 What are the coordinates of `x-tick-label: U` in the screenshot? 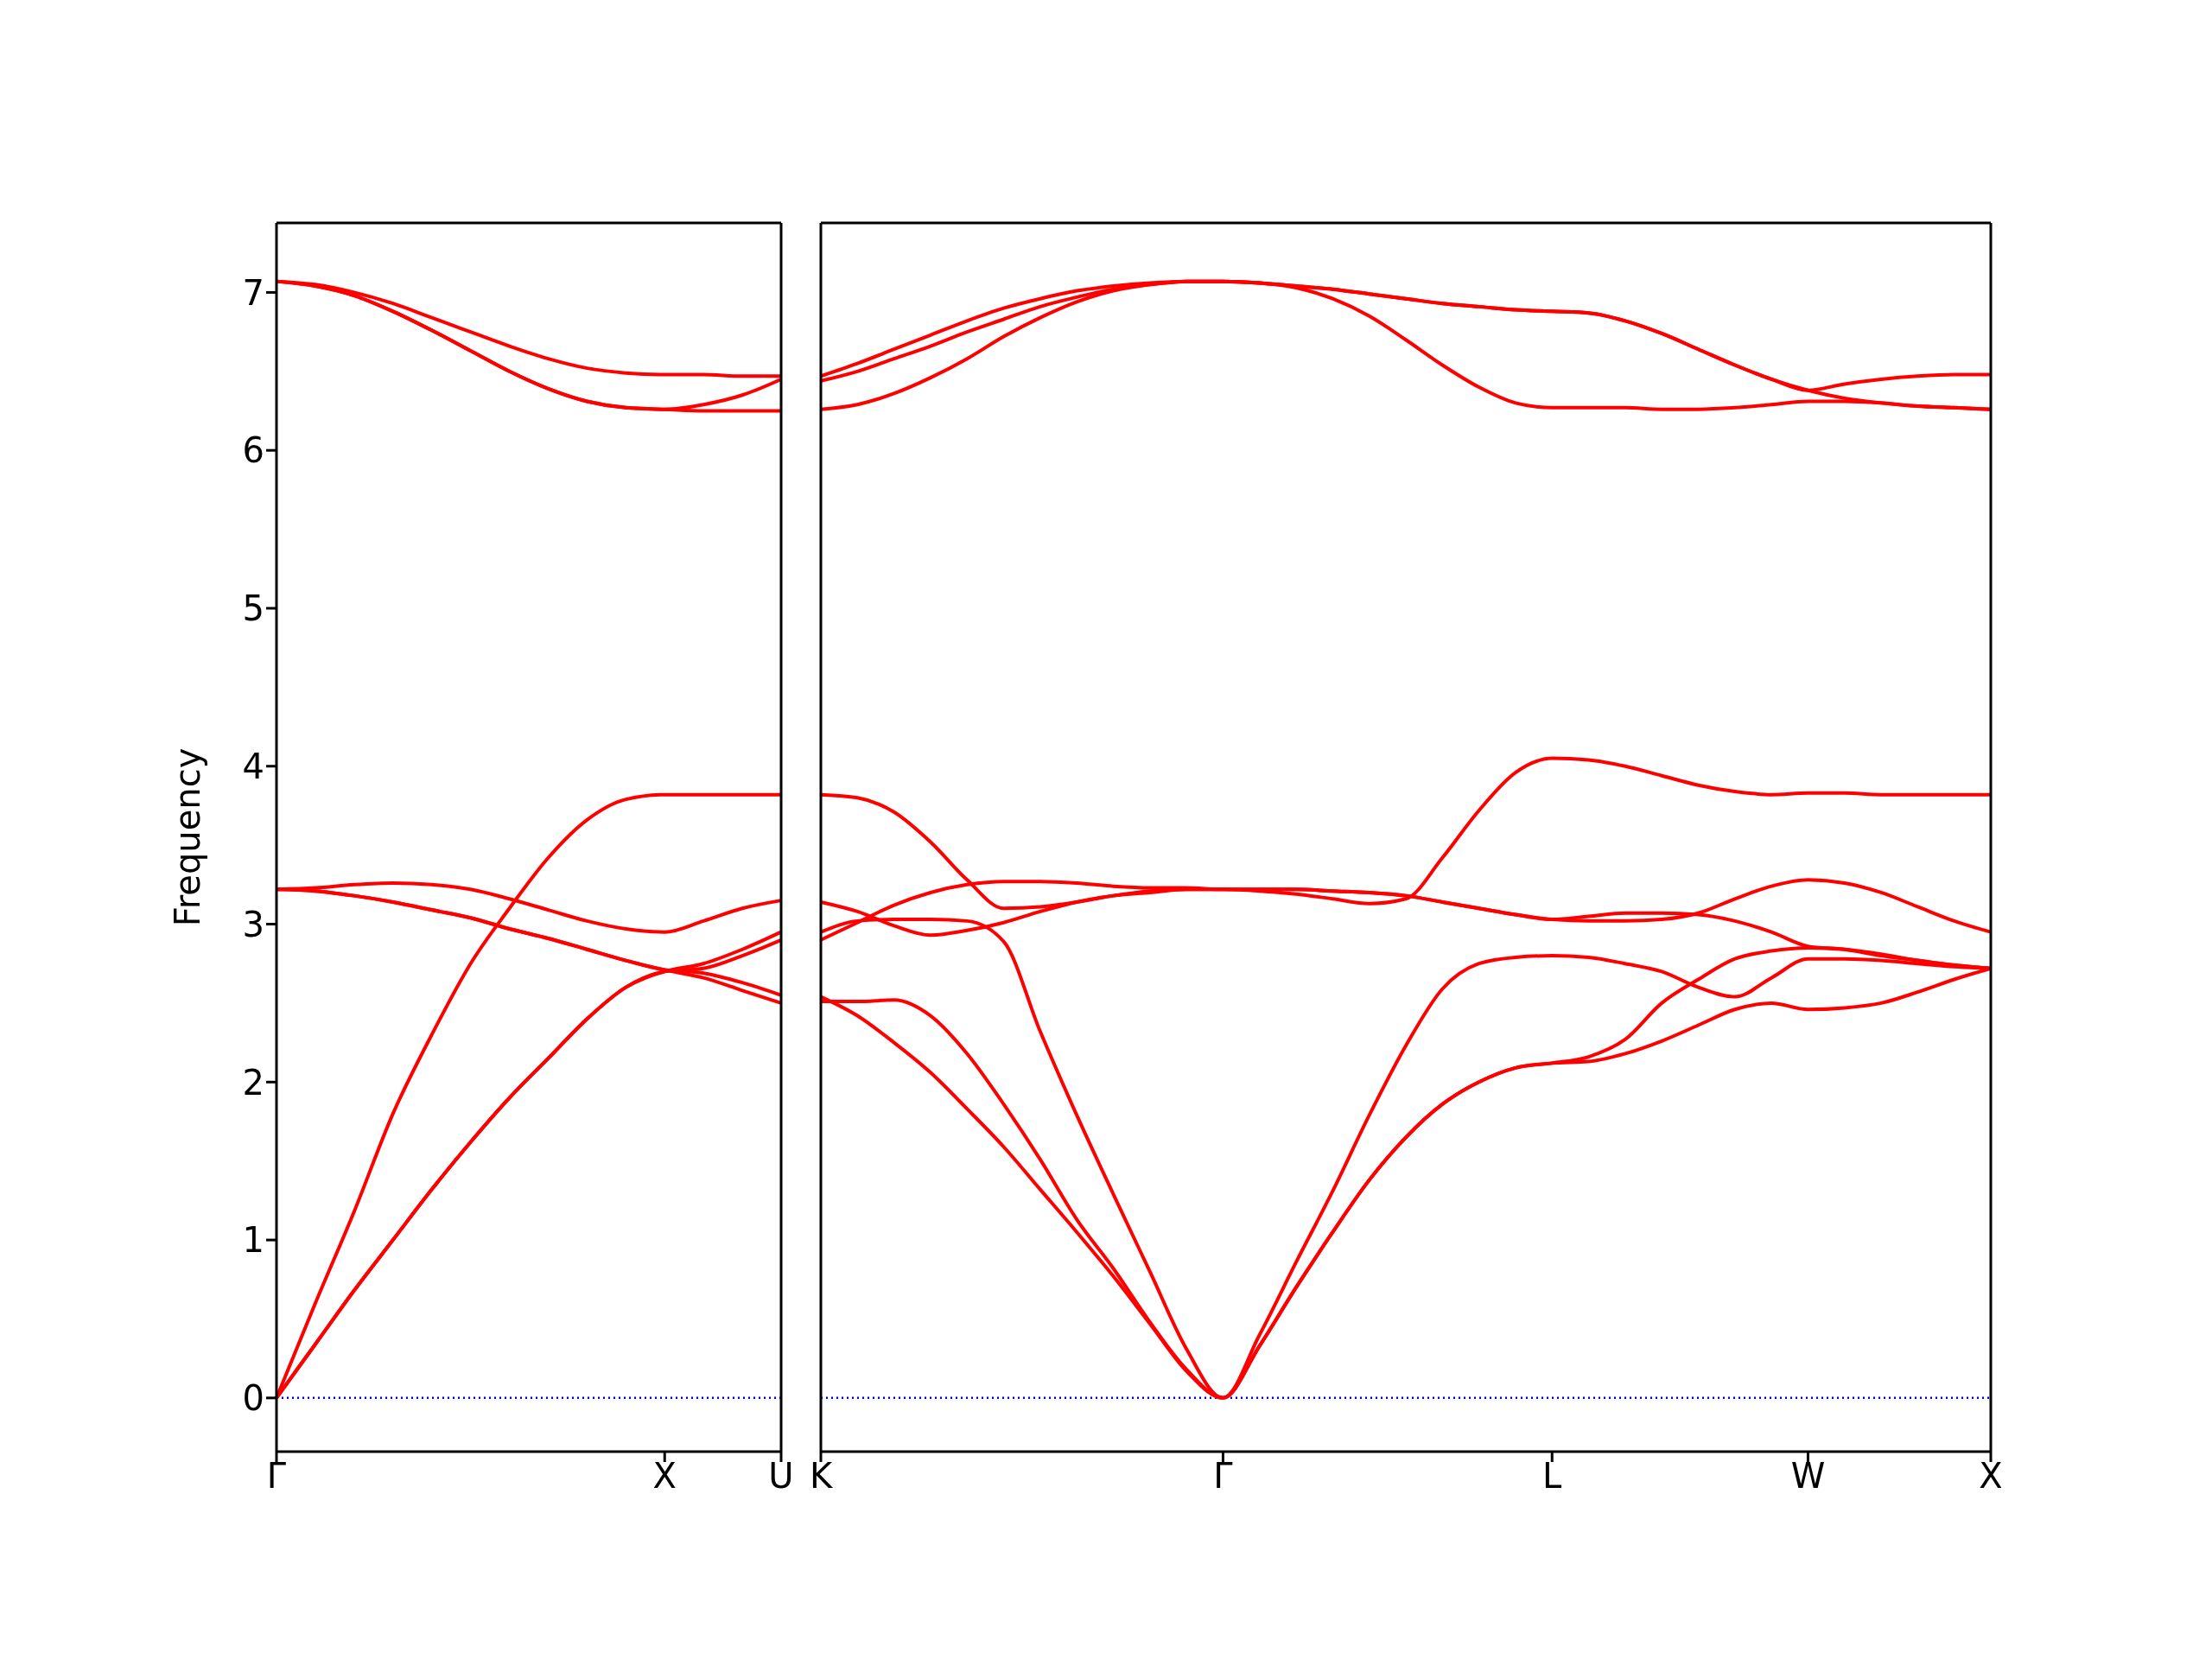 It's located at (781, 1476).